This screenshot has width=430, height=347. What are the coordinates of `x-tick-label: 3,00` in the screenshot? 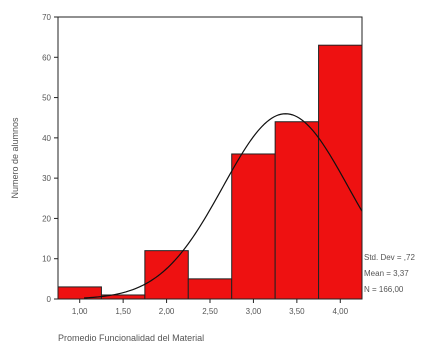 It's located at (254, 311).